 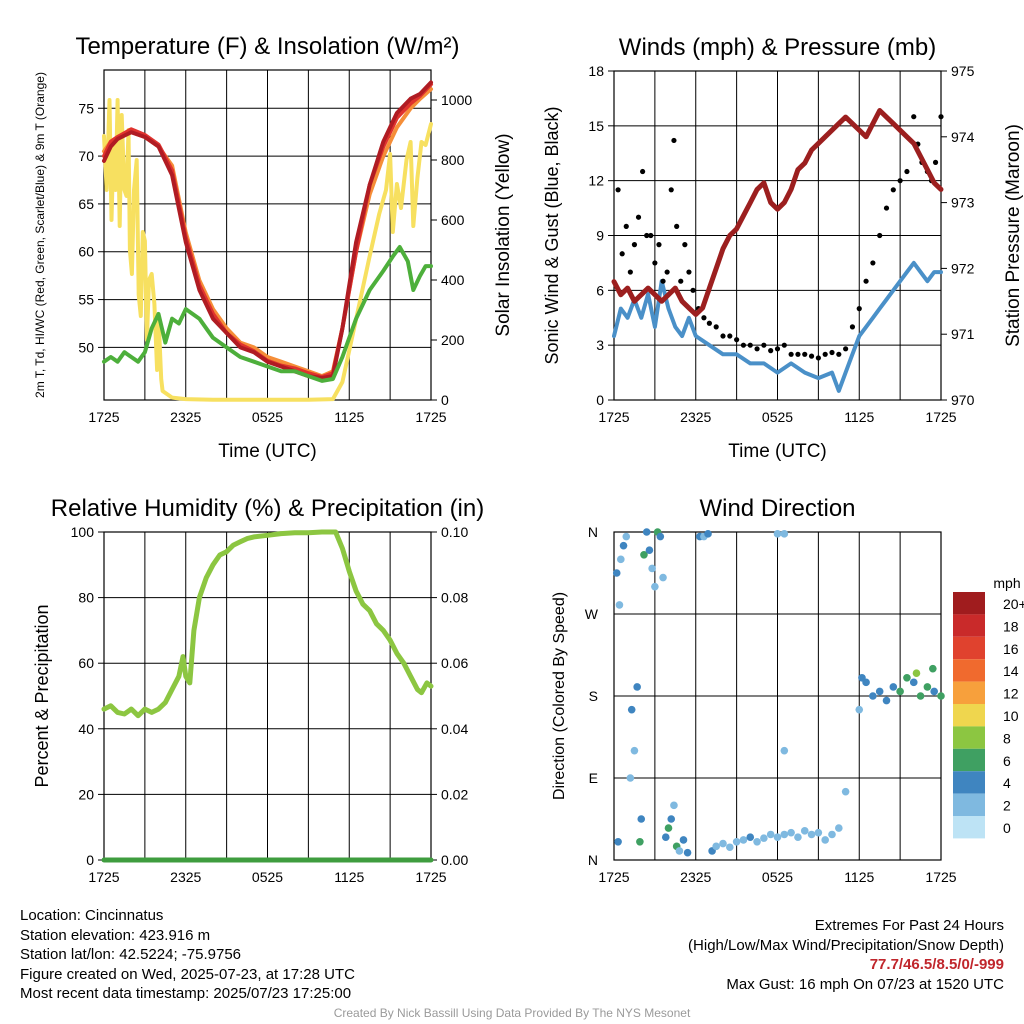 What do you see at coordinates (596, 71) in the screenshot?
I see `y-tick-label: 18` at bounding box center [596, 71].